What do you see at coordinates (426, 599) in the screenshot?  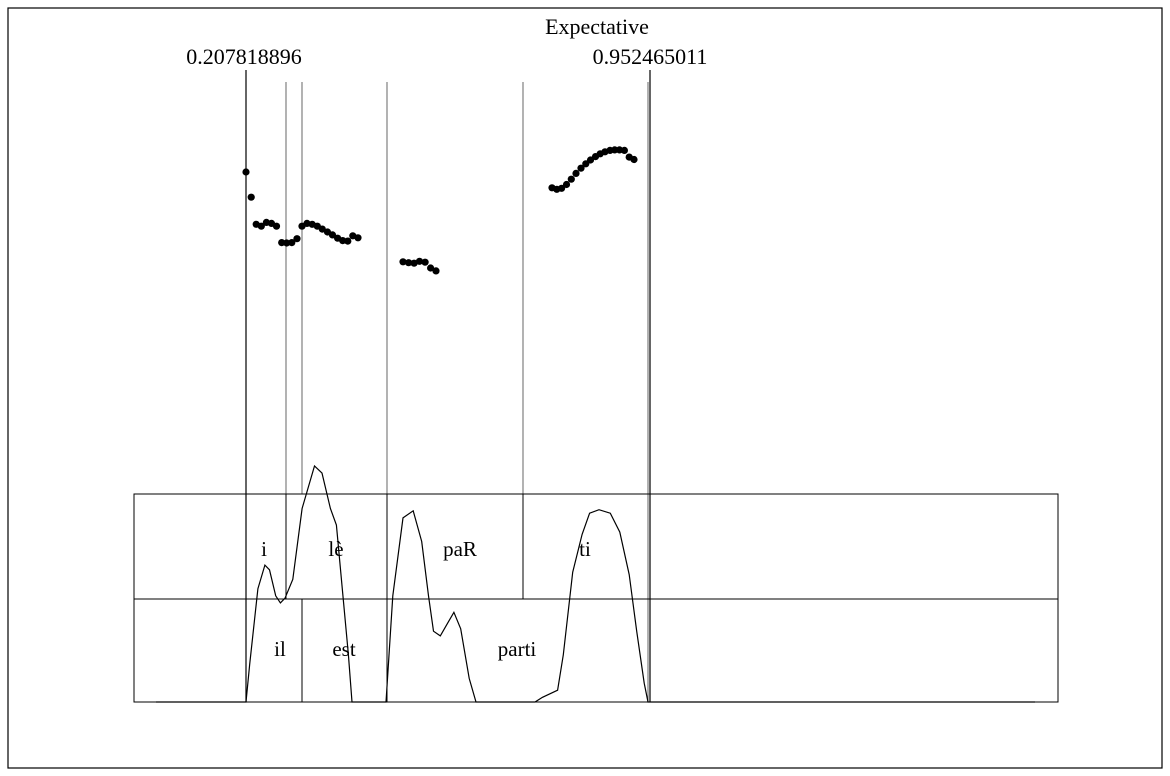 I see `tier-labels: i lè paR ti il est parti` at bounding box center [426, 599].